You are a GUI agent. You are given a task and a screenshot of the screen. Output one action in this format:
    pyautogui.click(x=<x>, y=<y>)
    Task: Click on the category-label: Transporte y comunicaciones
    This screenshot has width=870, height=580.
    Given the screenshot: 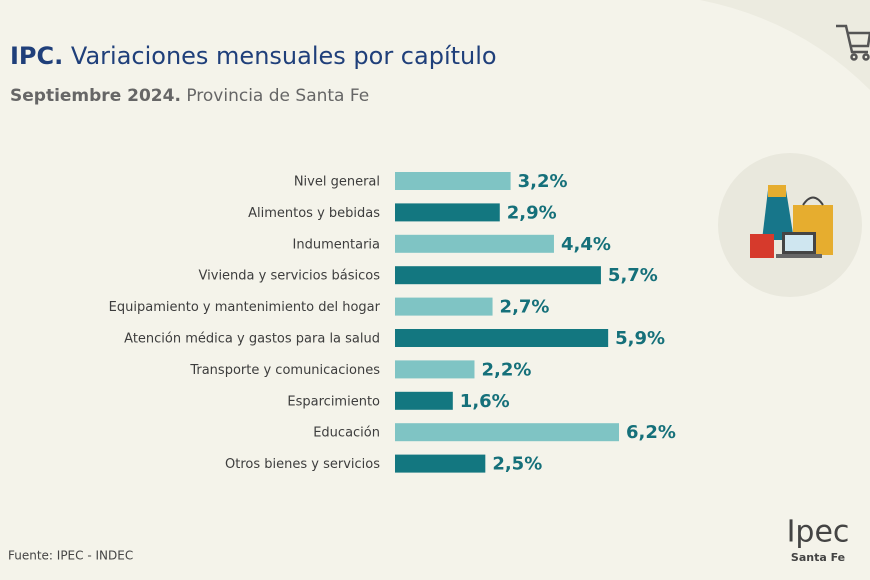 What is the action you would take?
    pyautogui.click(x=284, y=370)
    